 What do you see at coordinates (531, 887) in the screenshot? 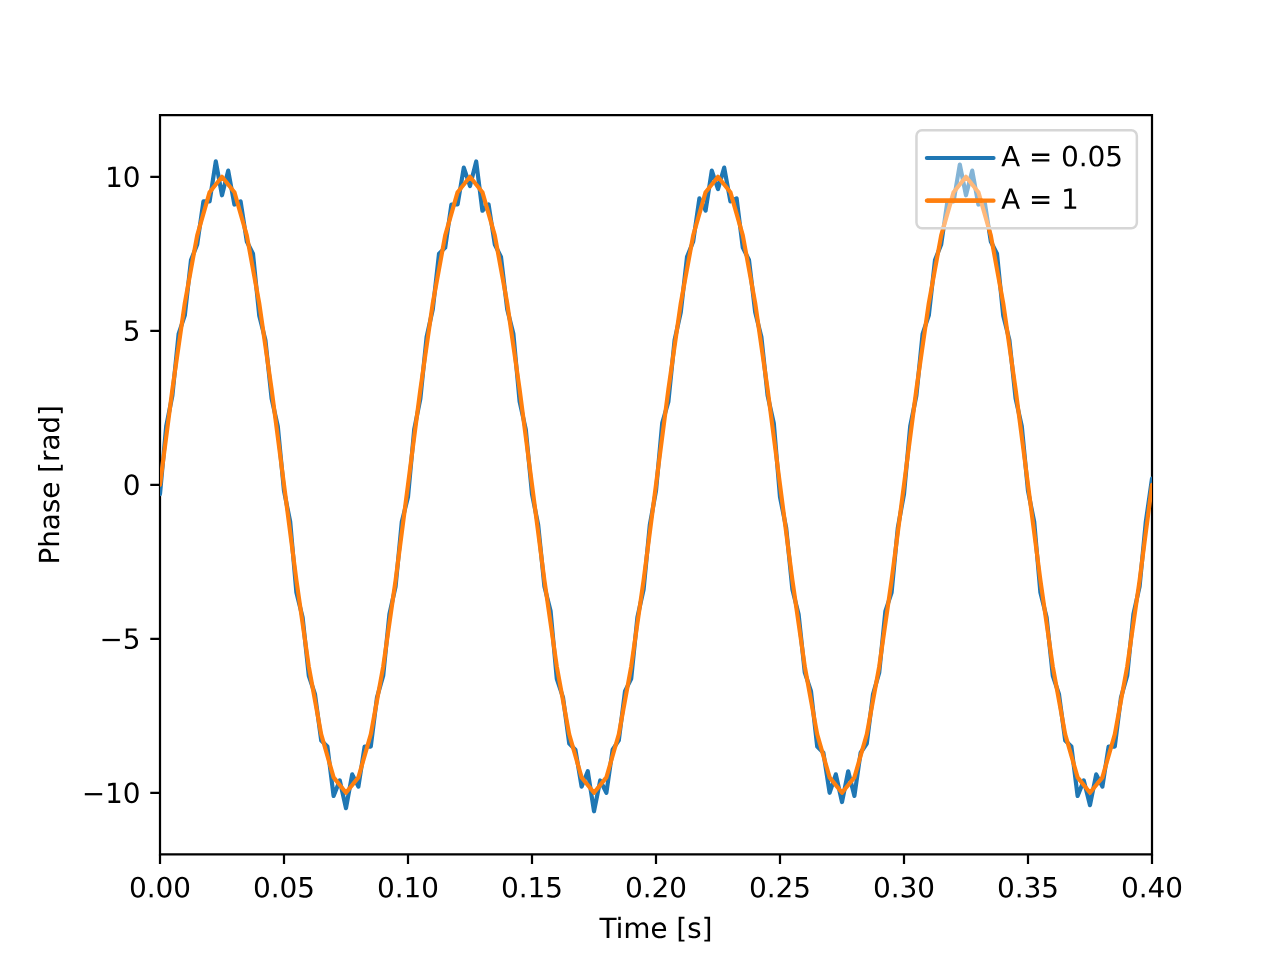
I see `x-tick-label: 0.15` at bounding box center [531, 887].